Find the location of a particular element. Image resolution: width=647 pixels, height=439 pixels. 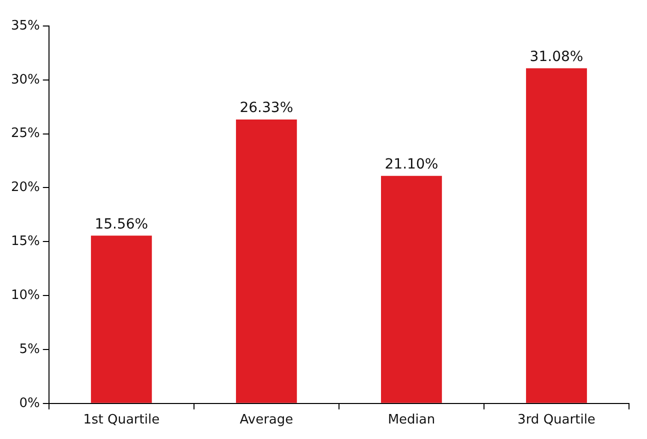

data-label: 26.33% is located at coordinates (267, 108).